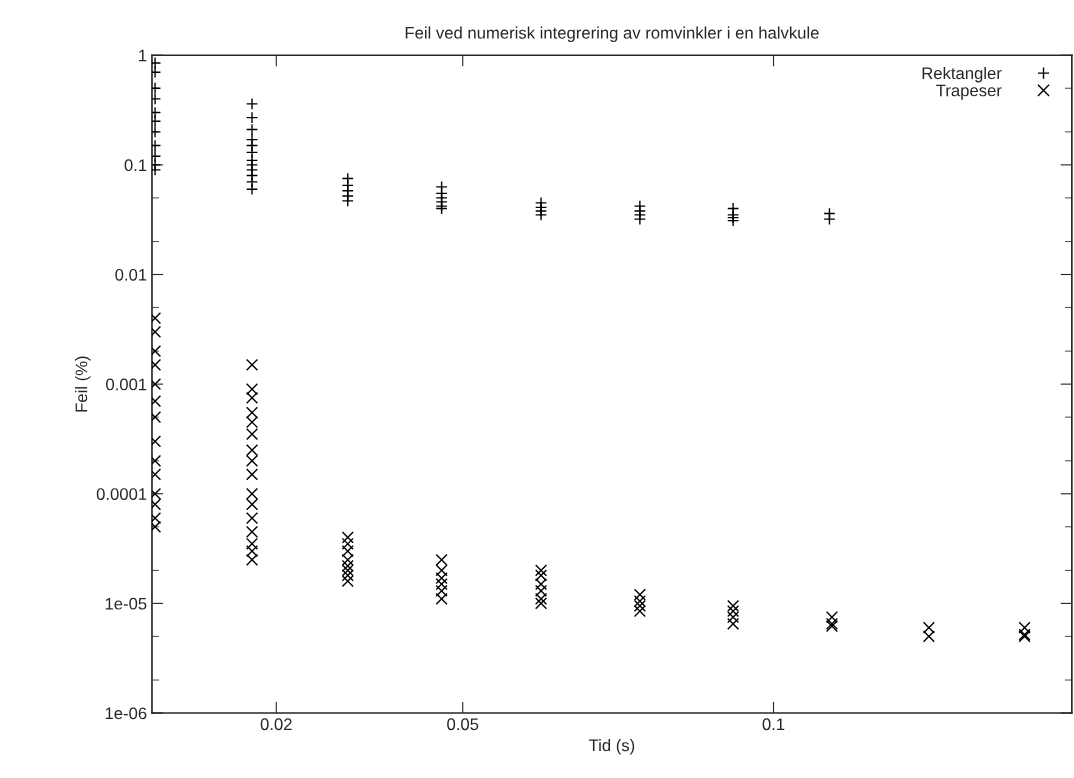 This screenshot has width=1074, height=778. Describe the element at coordinates (131, 274) in the screenshot. I see `y-tick-label: 0.01` at that location.